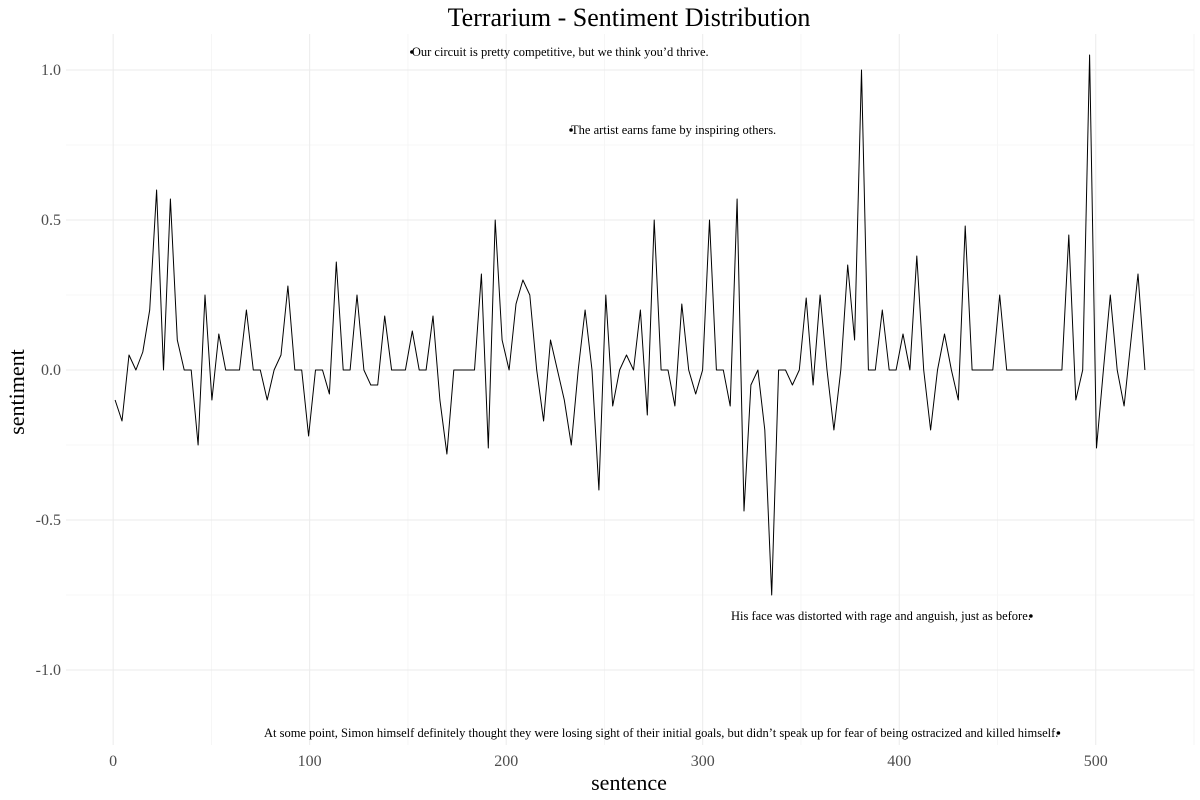 This screenshot has width=1200, height=800. I want to click on x-tick-label: 500, so click(1096, 761).